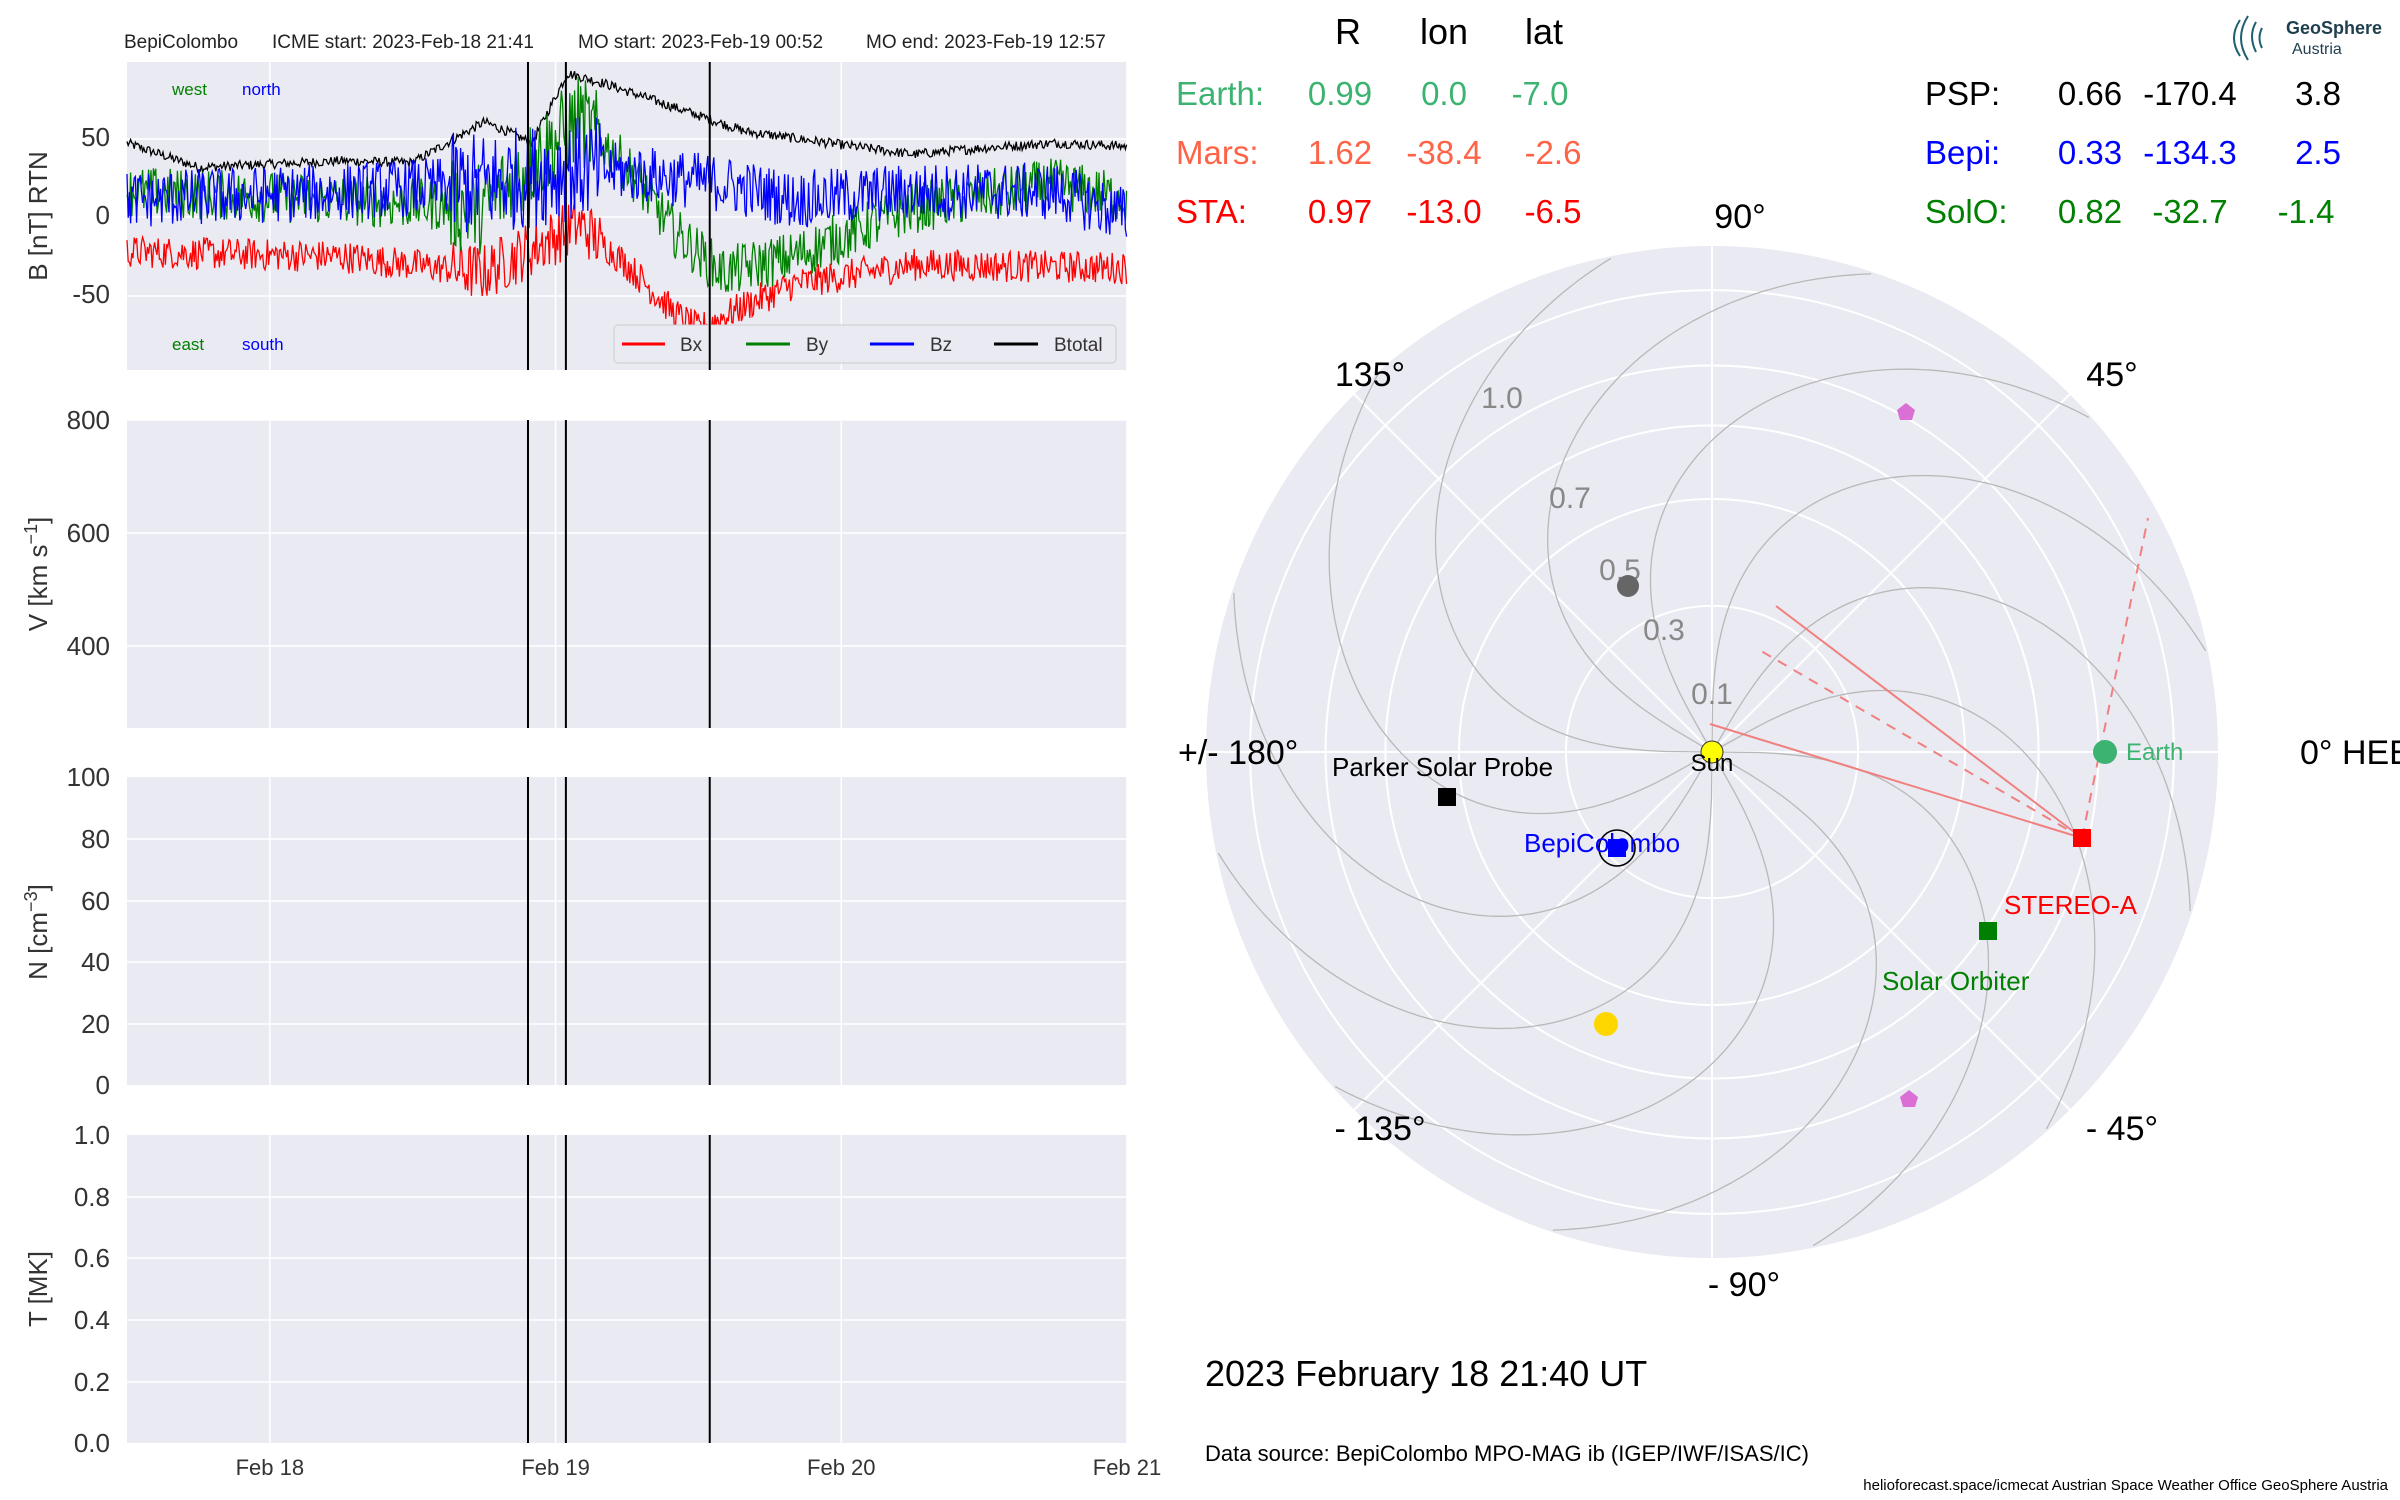  I want to click on panel-t-xgrid, so click(698, 1289).